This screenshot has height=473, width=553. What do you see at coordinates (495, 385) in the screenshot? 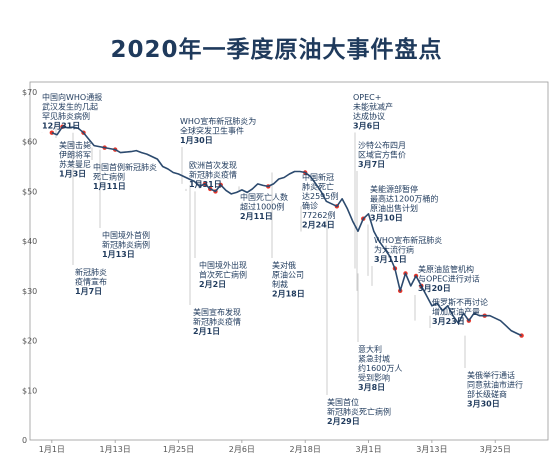
I see `event-text: 同意就油市进行` at bounding box center [495, 385].